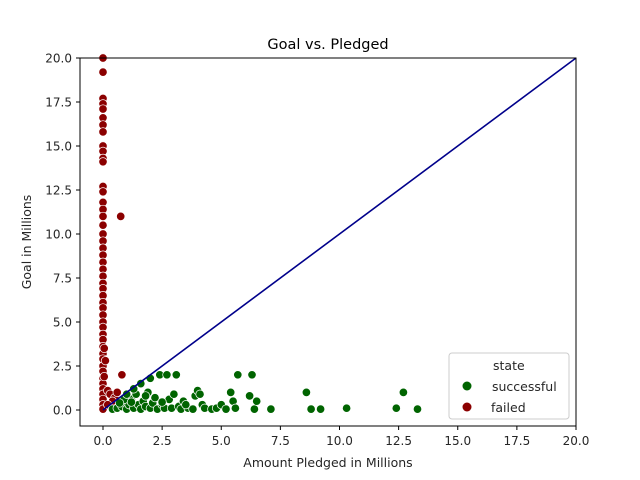 The image size is (640, 480). Describe the element at coordinates (58, 59) in the screenshot. I see `y-tick-label: 20.0` at that location.